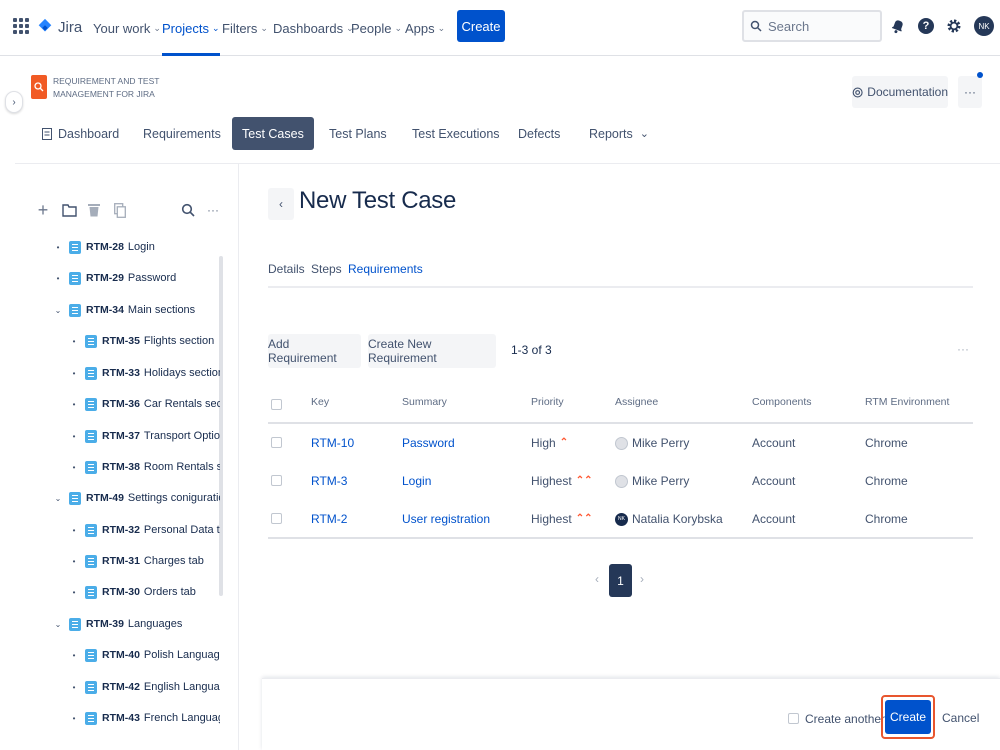  Describe the element at coordinates (970, 92) in the screenshot. I see `project-more-button: ···` at that location.